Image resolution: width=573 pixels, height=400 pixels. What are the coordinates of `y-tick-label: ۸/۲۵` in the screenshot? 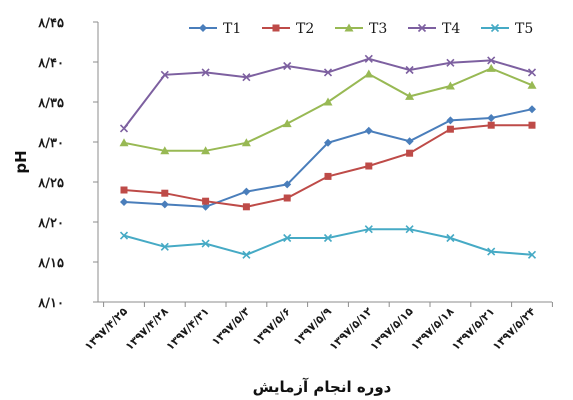 It's located at (50, 183).